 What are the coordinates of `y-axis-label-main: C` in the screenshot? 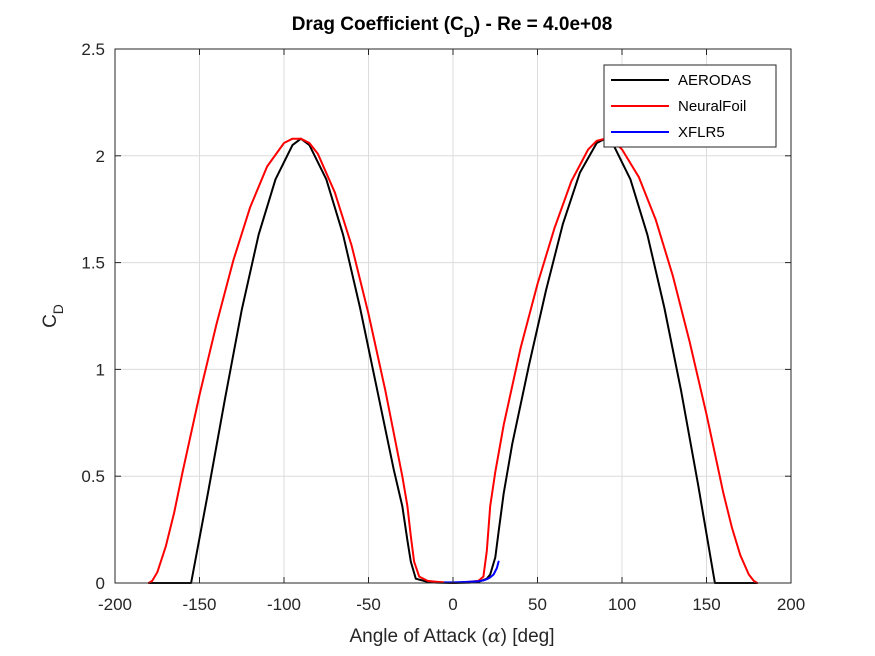 It's located at (50, 321).